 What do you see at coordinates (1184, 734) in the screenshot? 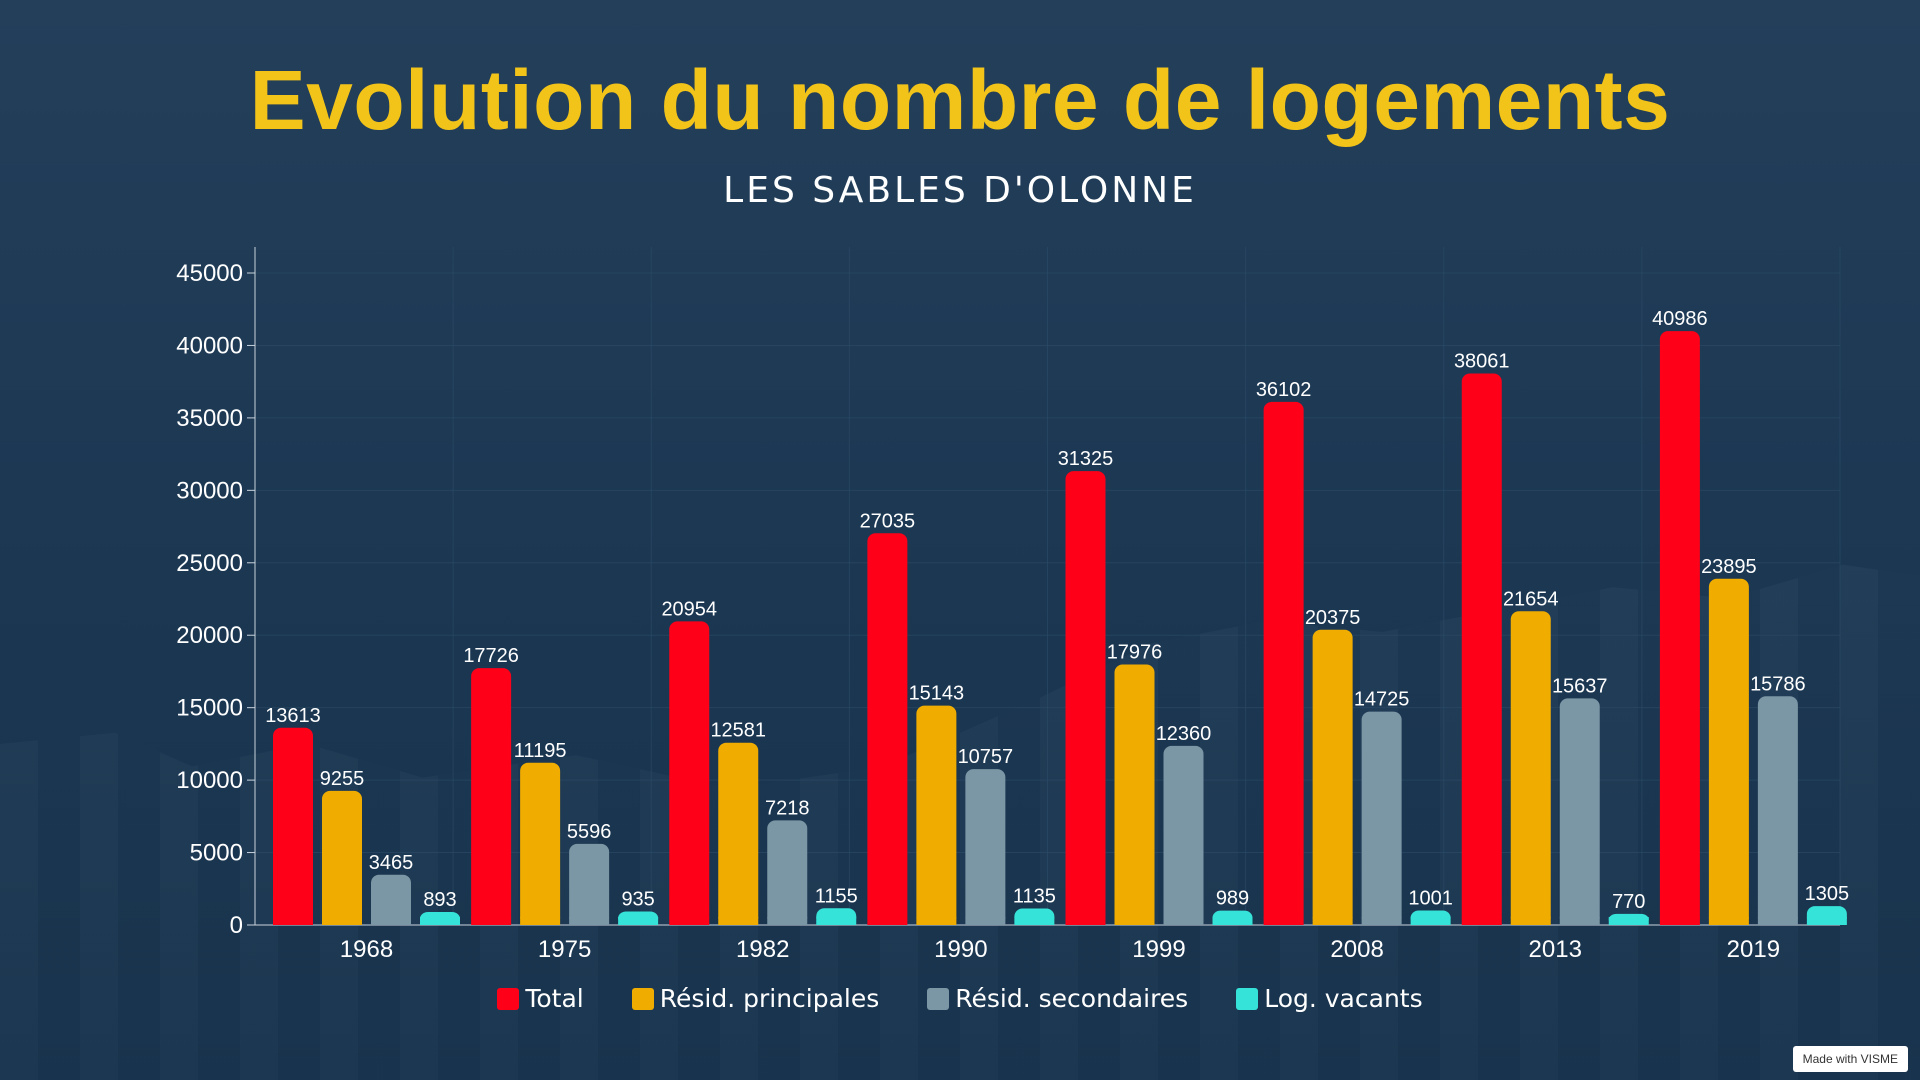
I see `data-label: 12360` at bounding box center [1184, 734].